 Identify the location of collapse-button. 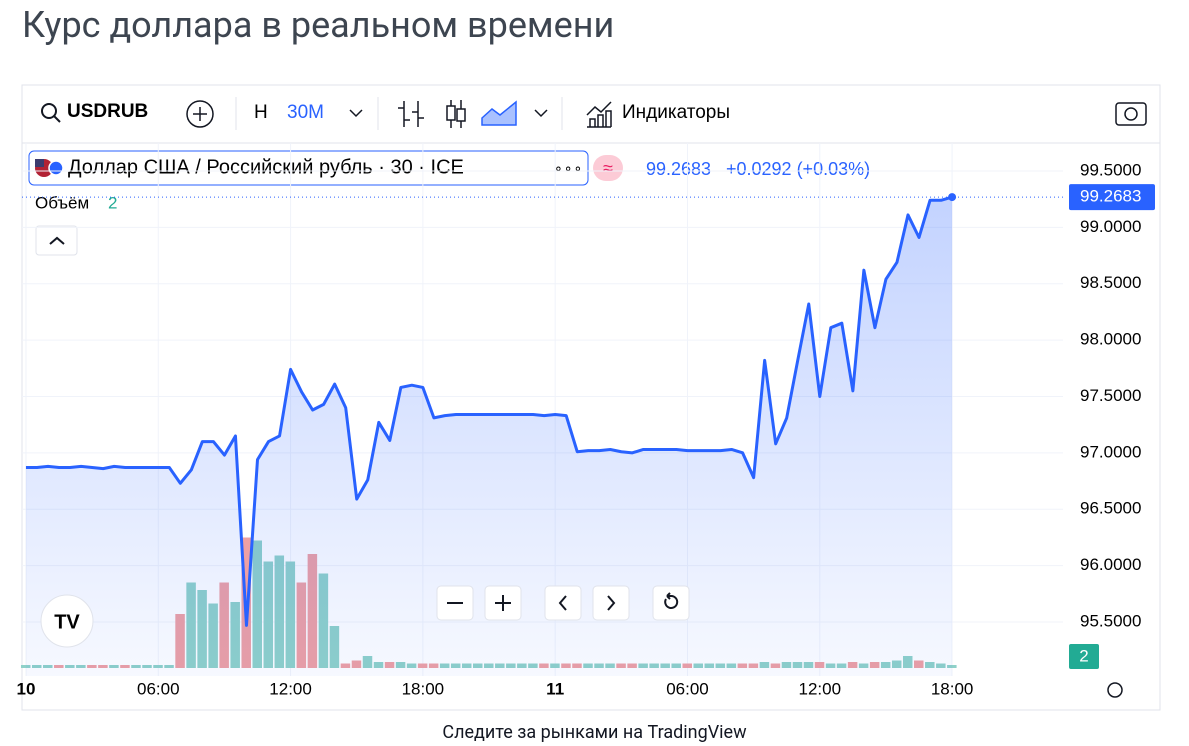
(56, 240).